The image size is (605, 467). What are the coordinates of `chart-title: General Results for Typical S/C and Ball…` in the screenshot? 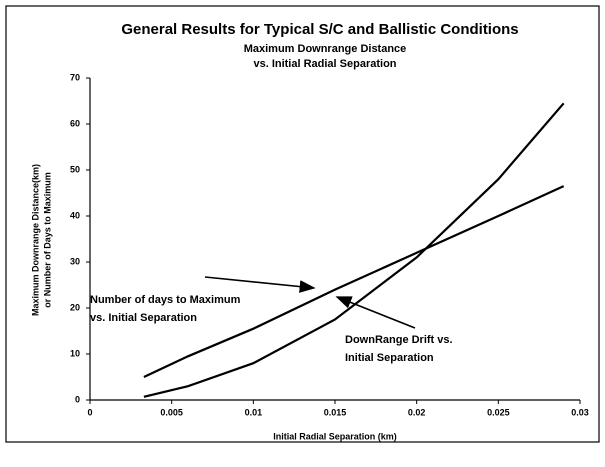 It's located at (319, 29).